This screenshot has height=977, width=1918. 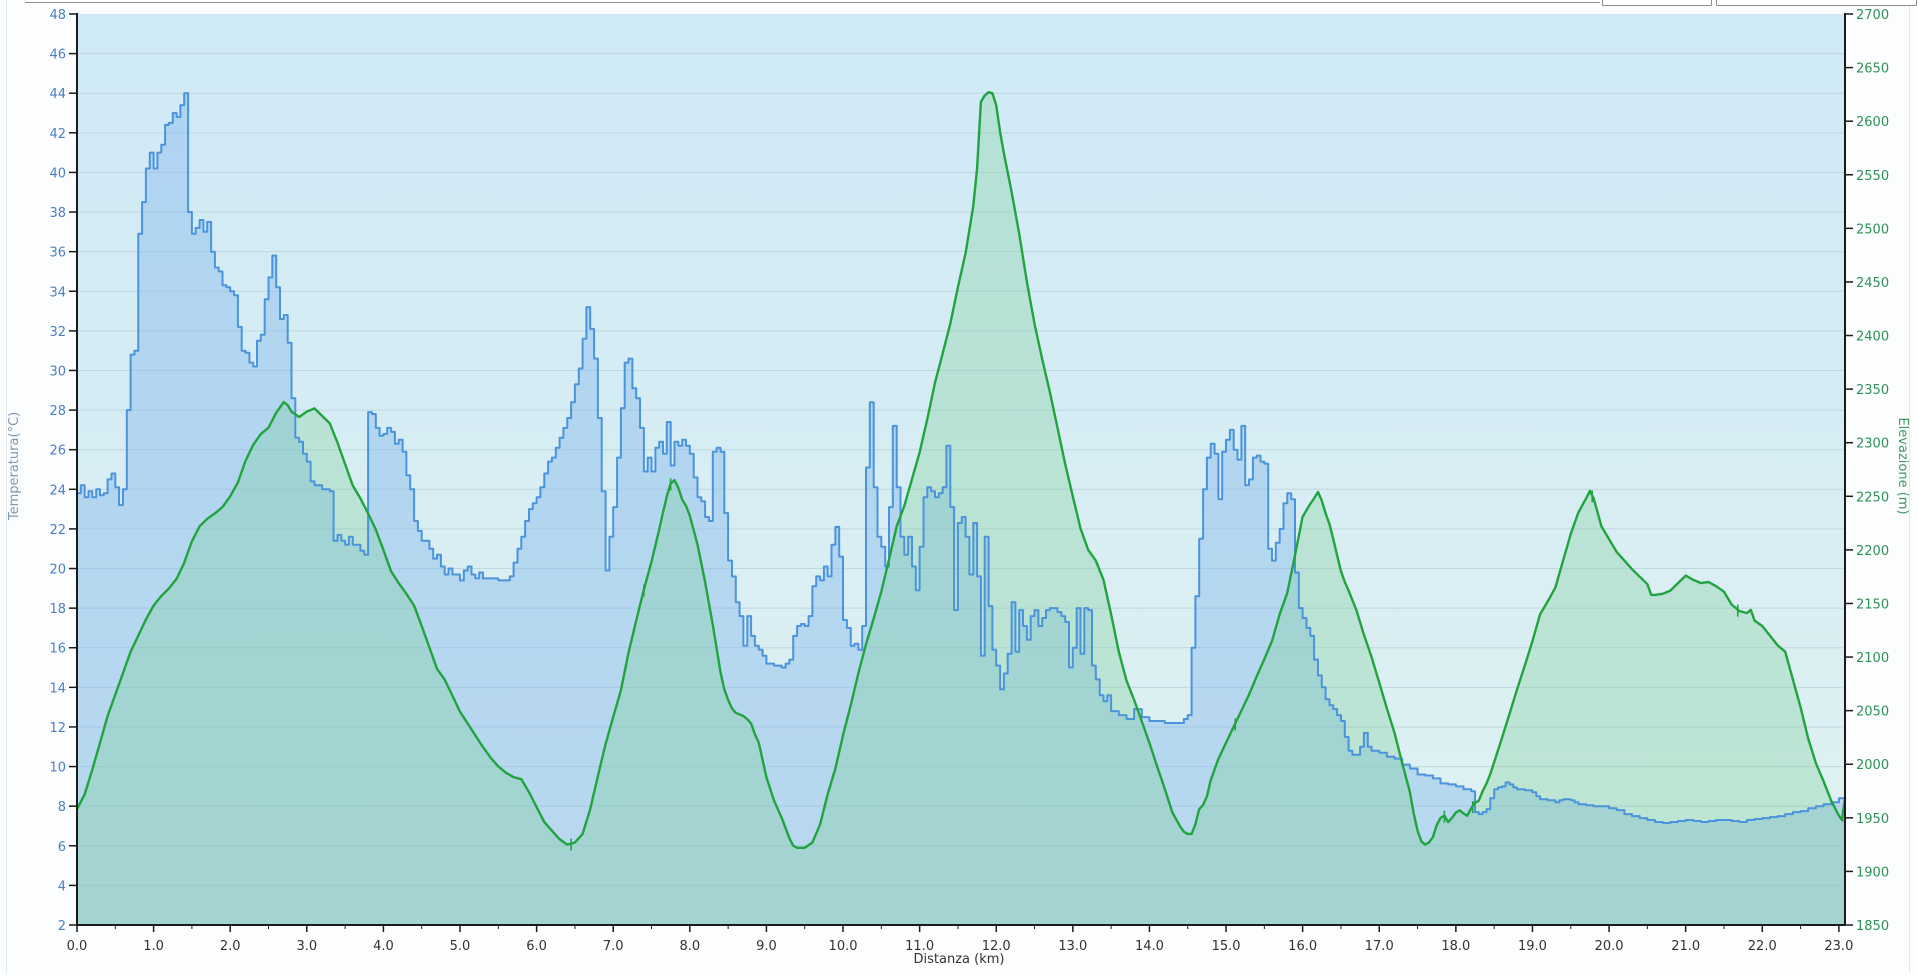 I want to click on x-tick-label: 1.0, so click(x=153, y=946).